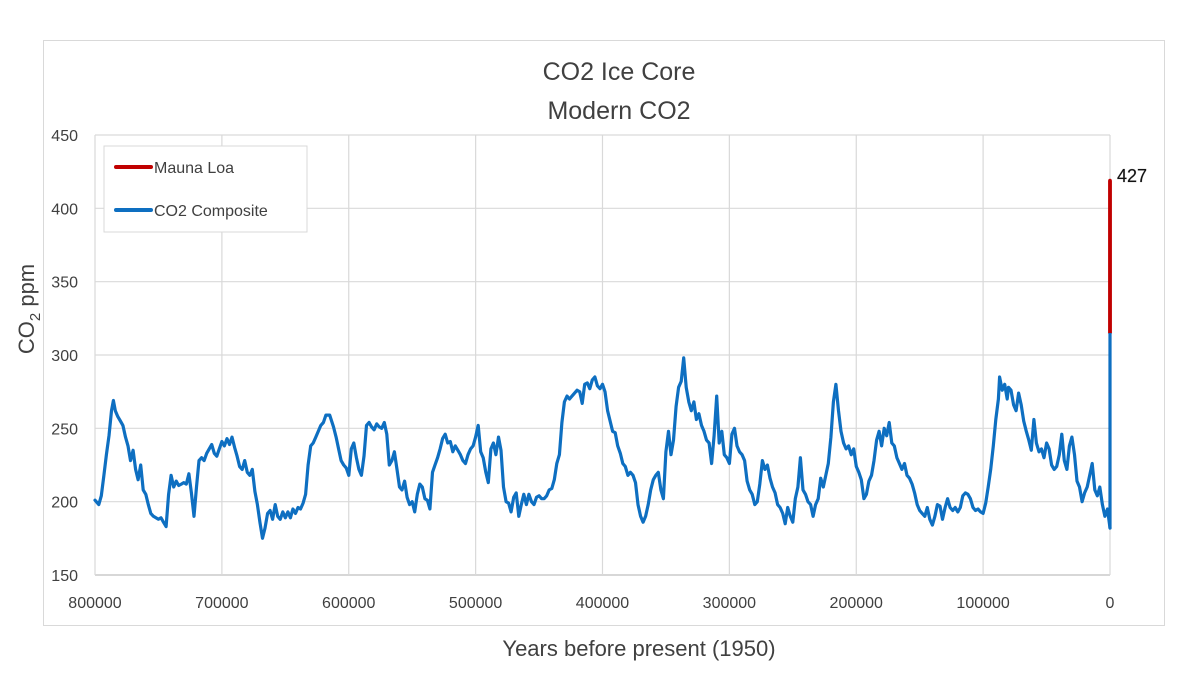 The height and width of the screenshot is (676, 1194). I want to click on y-axis-title-tail: ppm, so click(26, 288).